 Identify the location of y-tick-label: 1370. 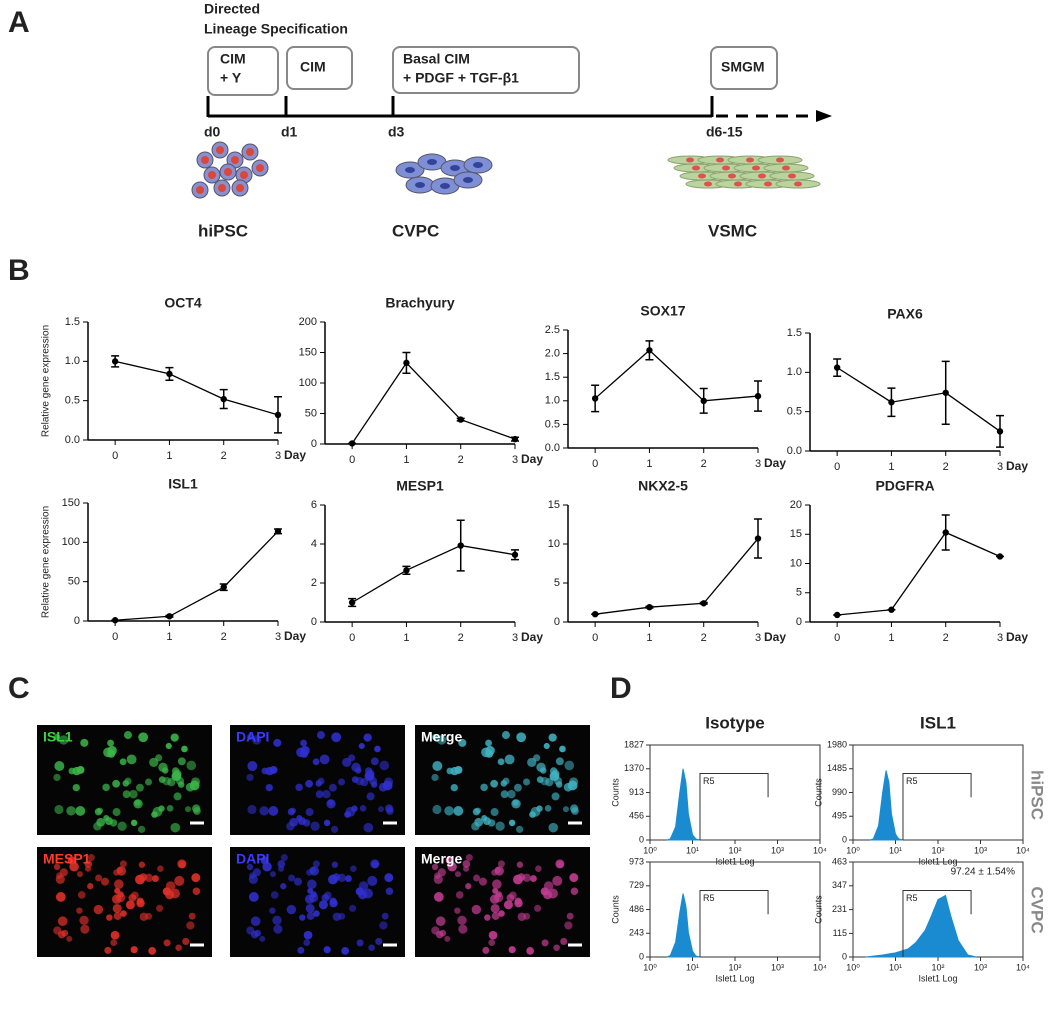
(634, 768).